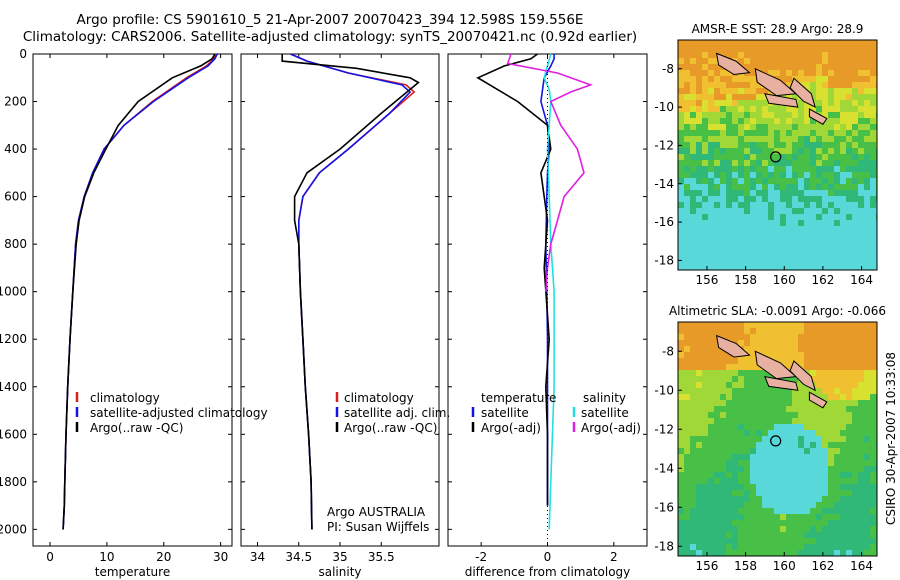  Describe the element at coordinates (13, 339) in the screenshot. I see `depth-tick-label: 1200` at that location.